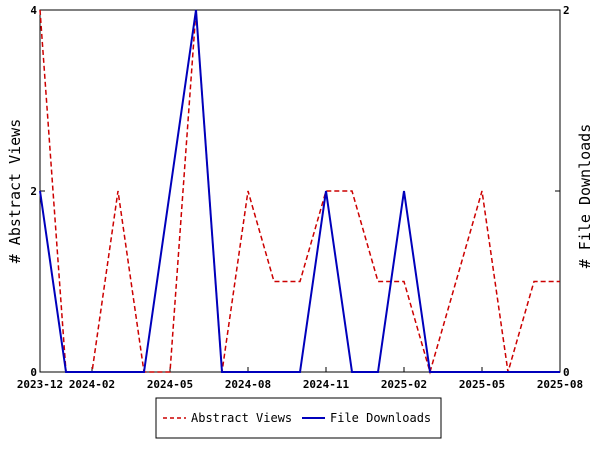 This screenshot has height=450, width=600. Describe the element at coordinates (562, 191) in the screenshot. I see `right-y-axis: 02` at that location.